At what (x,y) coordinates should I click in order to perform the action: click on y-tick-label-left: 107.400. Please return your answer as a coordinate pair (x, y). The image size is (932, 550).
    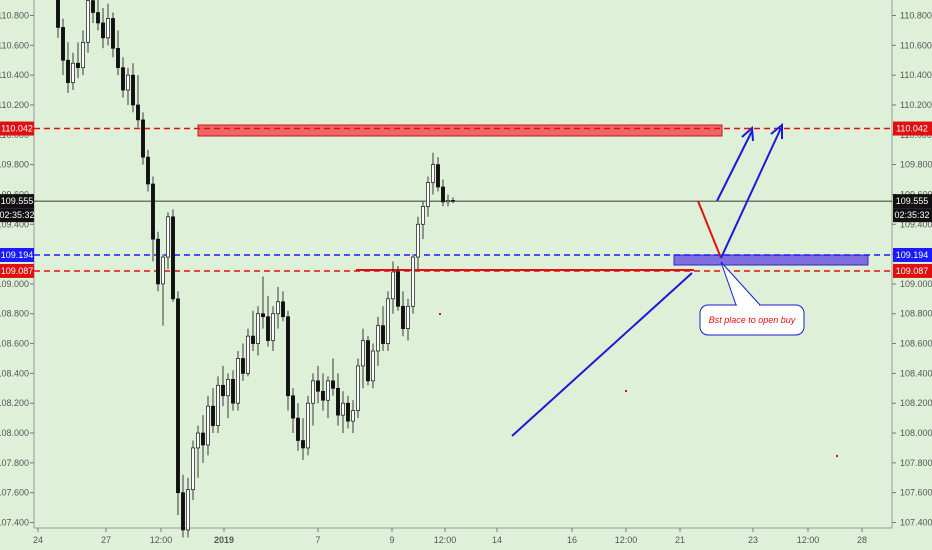
    Looking at the image, I should click on (14, 523).